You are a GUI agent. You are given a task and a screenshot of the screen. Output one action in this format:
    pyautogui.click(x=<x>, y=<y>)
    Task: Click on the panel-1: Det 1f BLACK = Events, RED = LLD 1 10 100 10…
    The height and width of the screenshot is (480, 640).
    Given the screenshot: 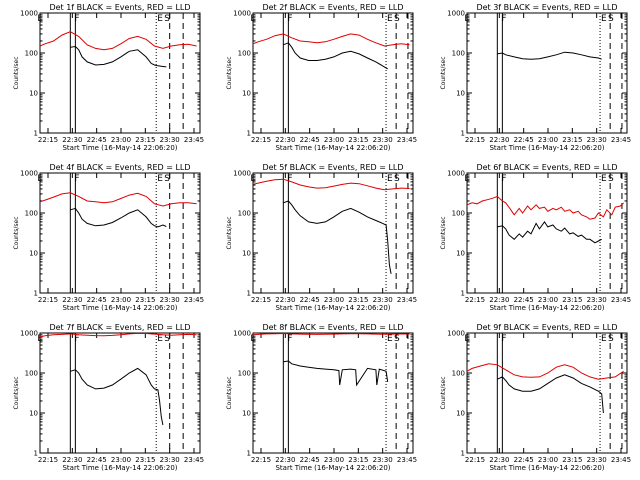 What is the action you would take?
    pyautogui.click(x=108, y=77)
    